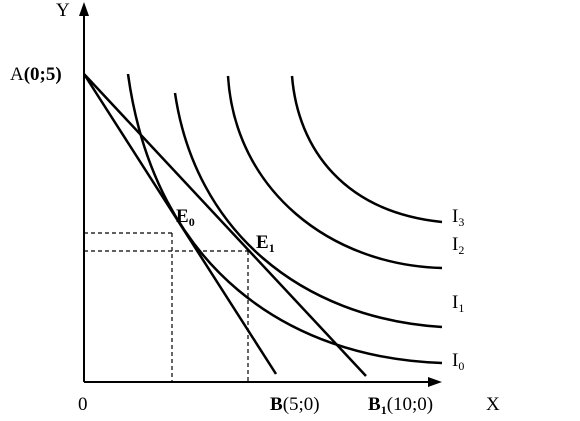 This screenshot has width=580, height=421. What do you see at coordinates (36, 74) in the screenshot?
I see `point-a-label: A(0;5)` at bounding box center [36, 74].